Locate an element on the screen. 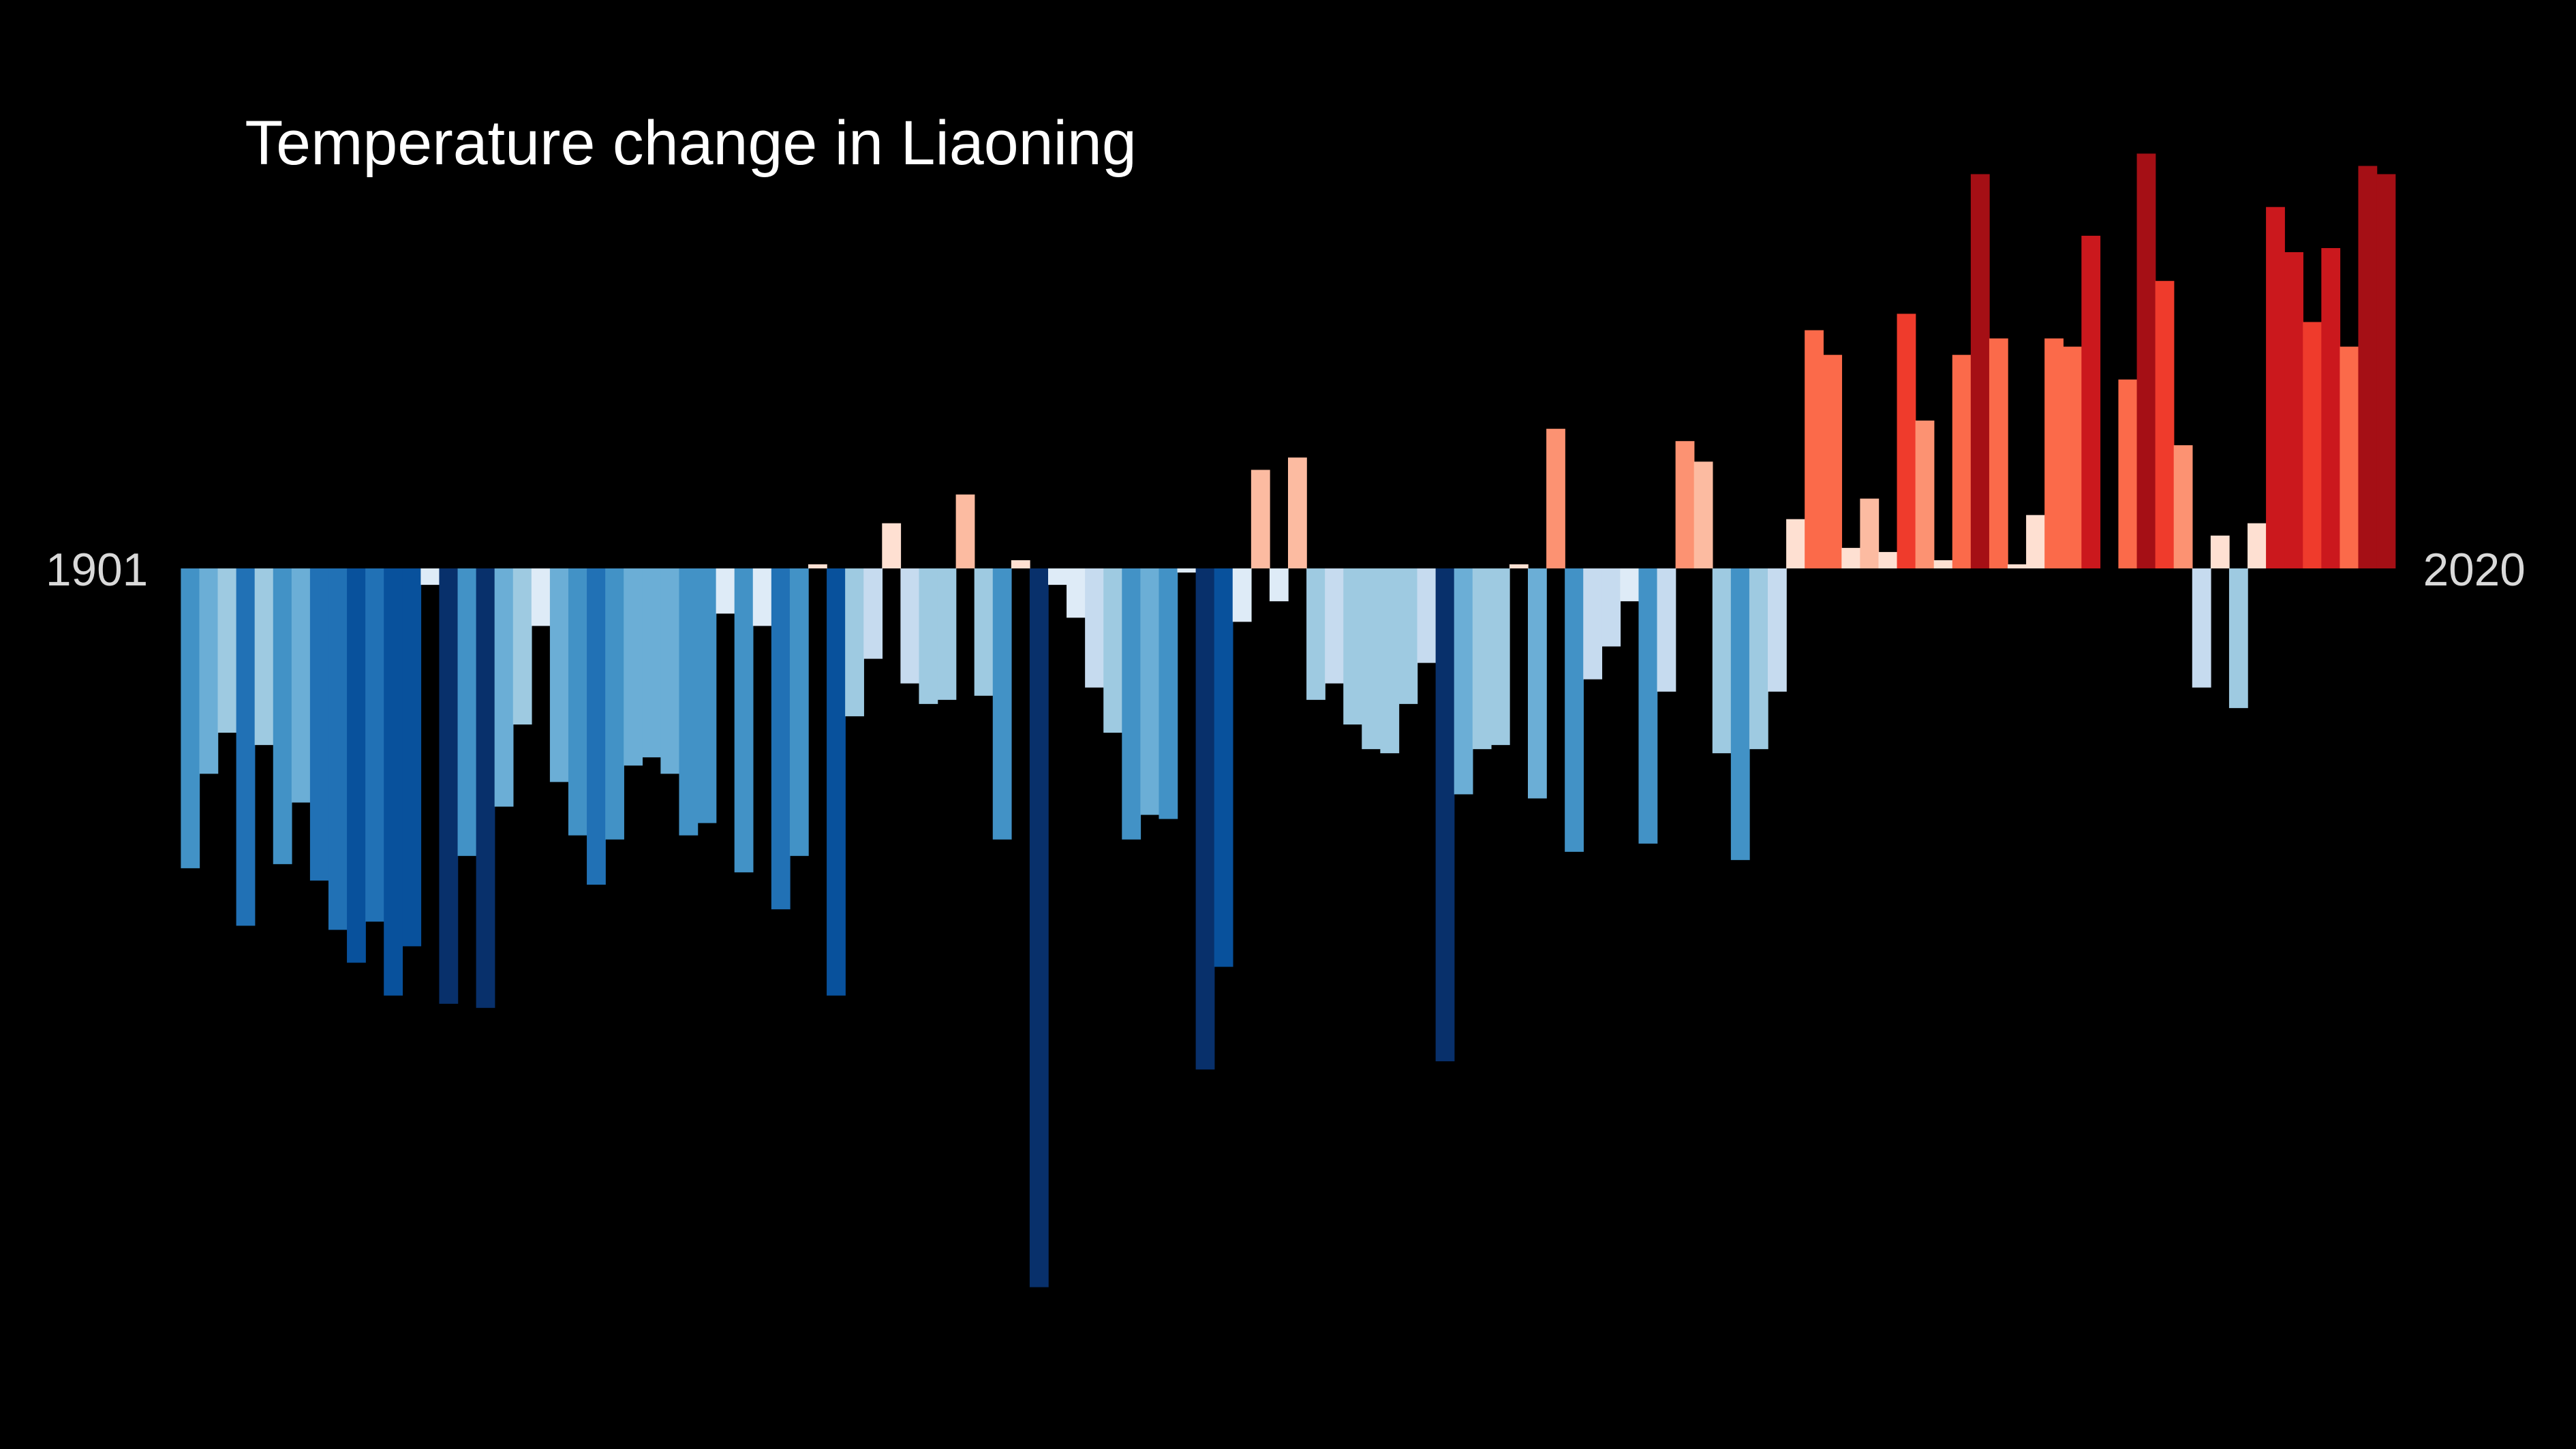 This screenshot has height=1449, width=2576. x-tick-label: 1901 is located at coordinates (97, 570).